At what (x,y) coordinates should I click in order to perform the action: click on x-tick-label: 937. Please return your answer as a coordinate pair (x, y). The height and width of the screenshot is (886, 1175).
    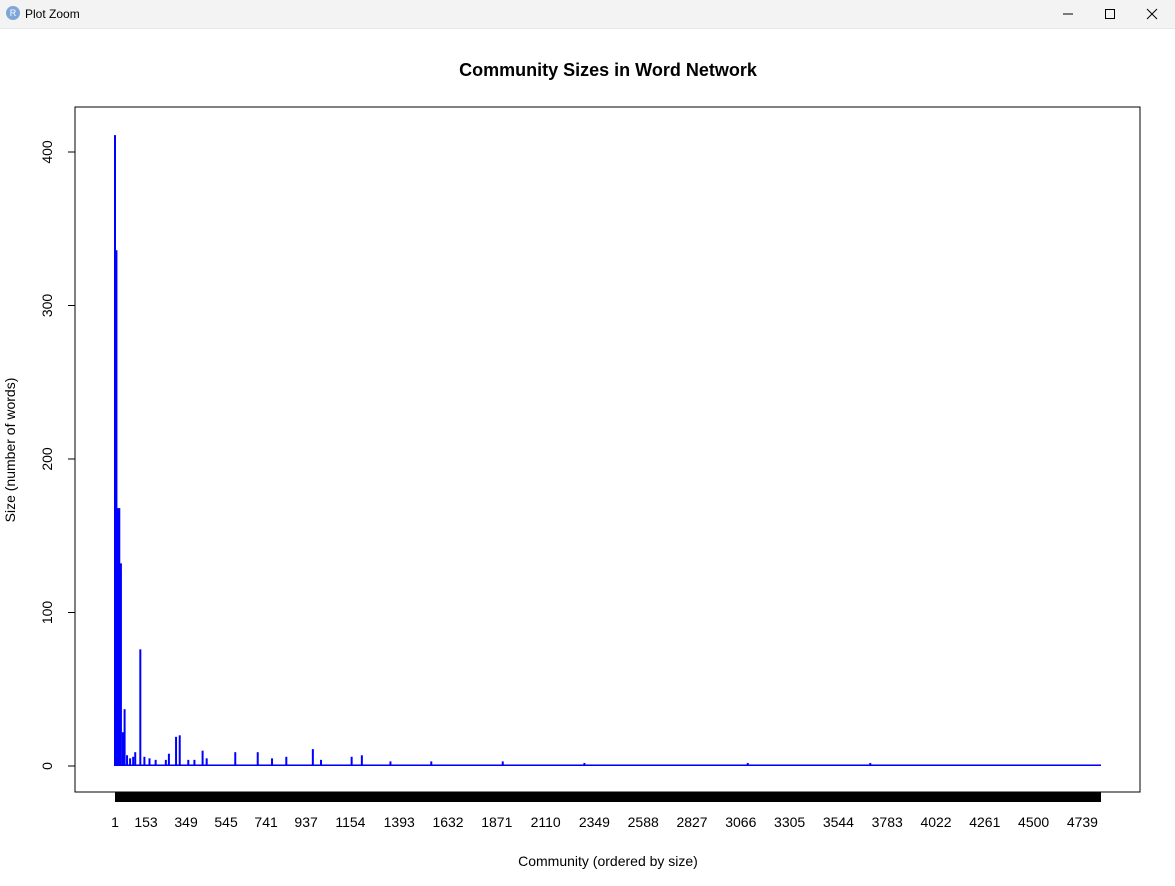
    Looking at the image, I should click on (306, 822).